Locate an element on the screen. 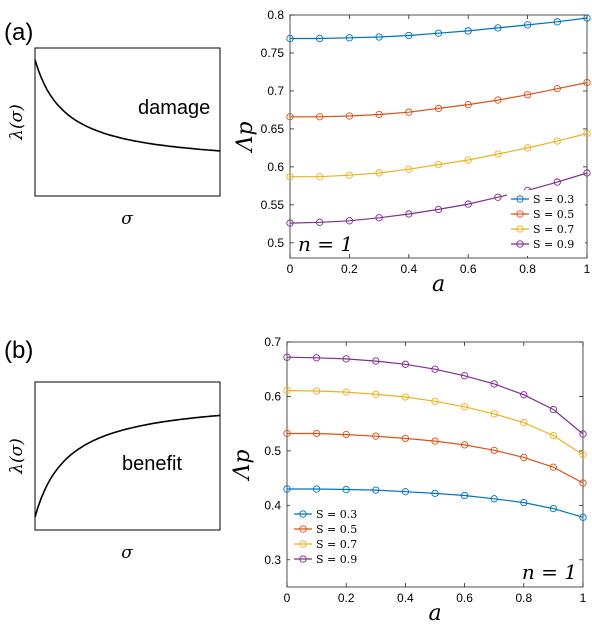  panel-a-schematic-word: damage is located at coordinates (174, 108).